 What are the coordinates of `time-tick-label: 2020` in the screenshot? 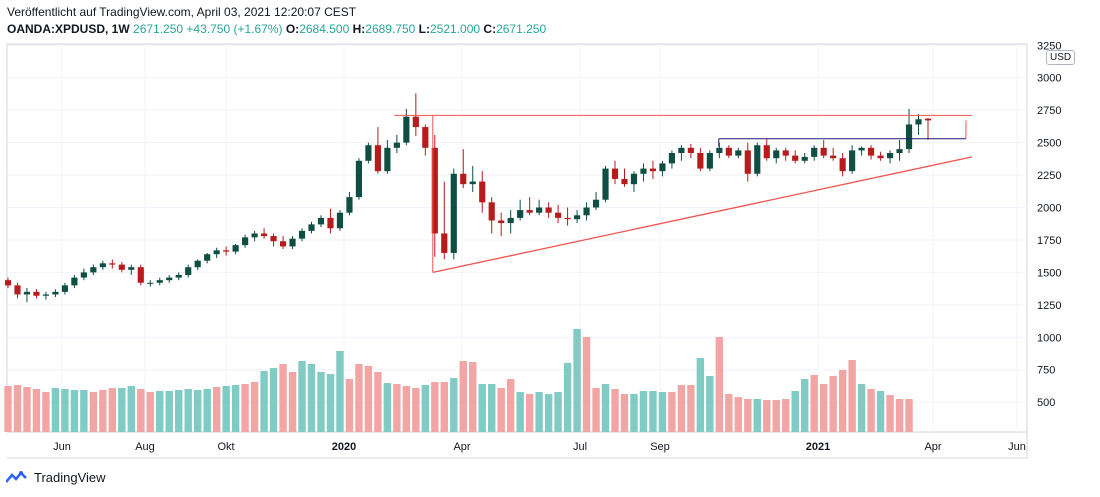 It's located at (344, 447).